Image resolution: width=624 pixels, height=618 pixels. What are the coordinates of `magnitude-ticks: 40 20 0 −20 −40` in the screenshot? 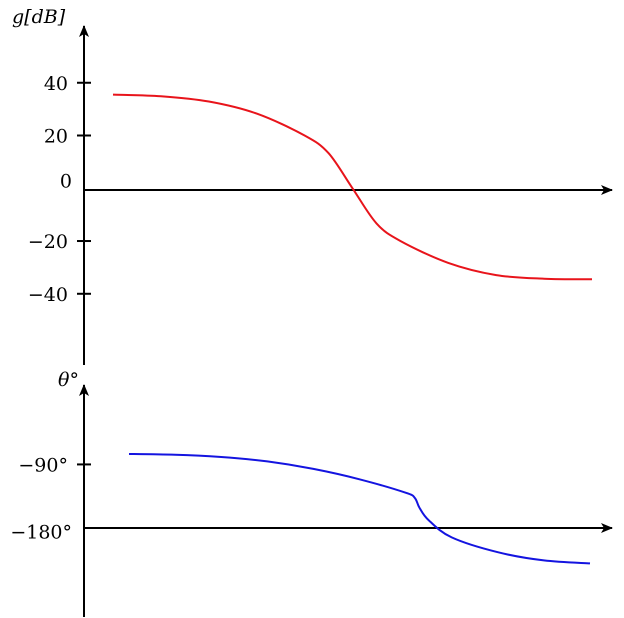 It's located at (59, 189).